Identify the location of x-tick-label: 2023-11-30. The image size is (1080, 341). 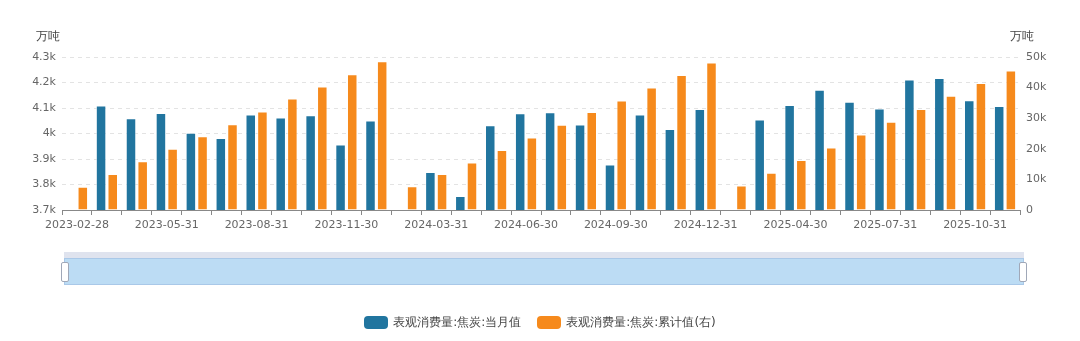
(346, 225).